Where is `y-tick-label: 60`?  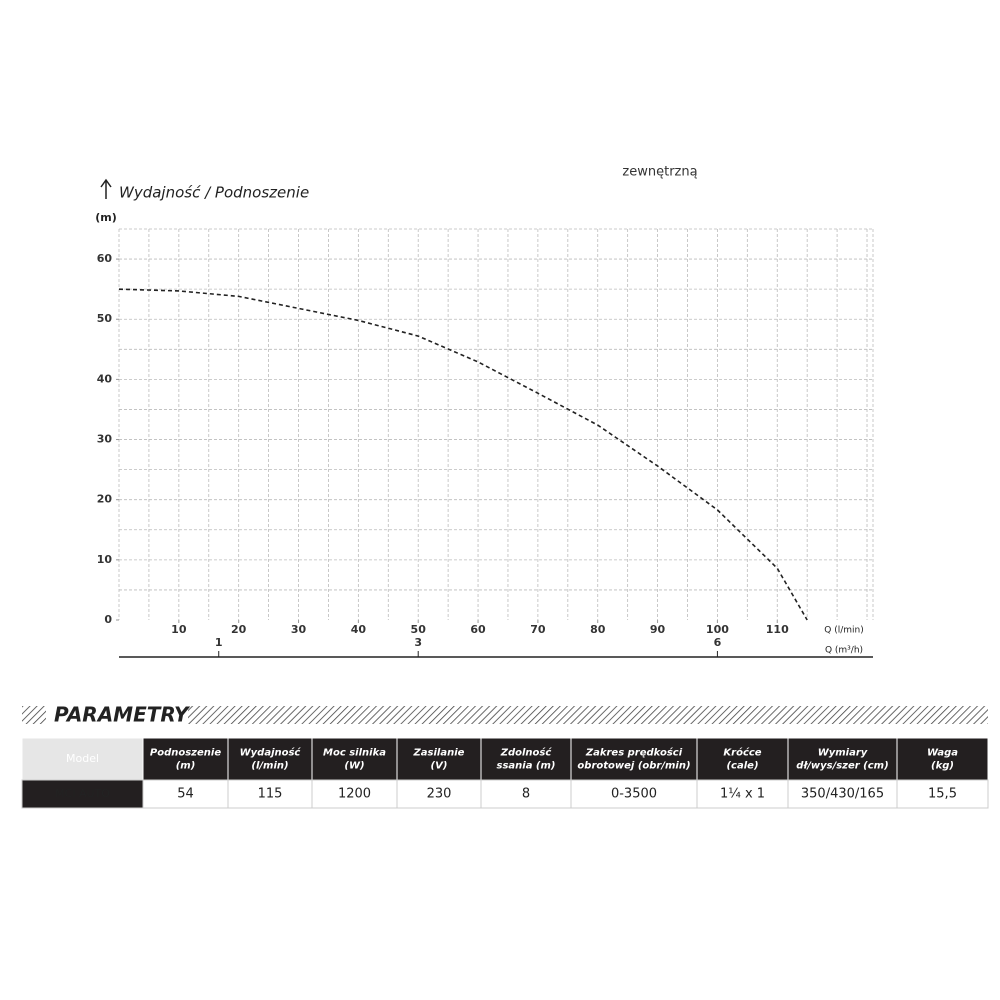 y-tick-label: 60 is located at coordinates (105, 258).